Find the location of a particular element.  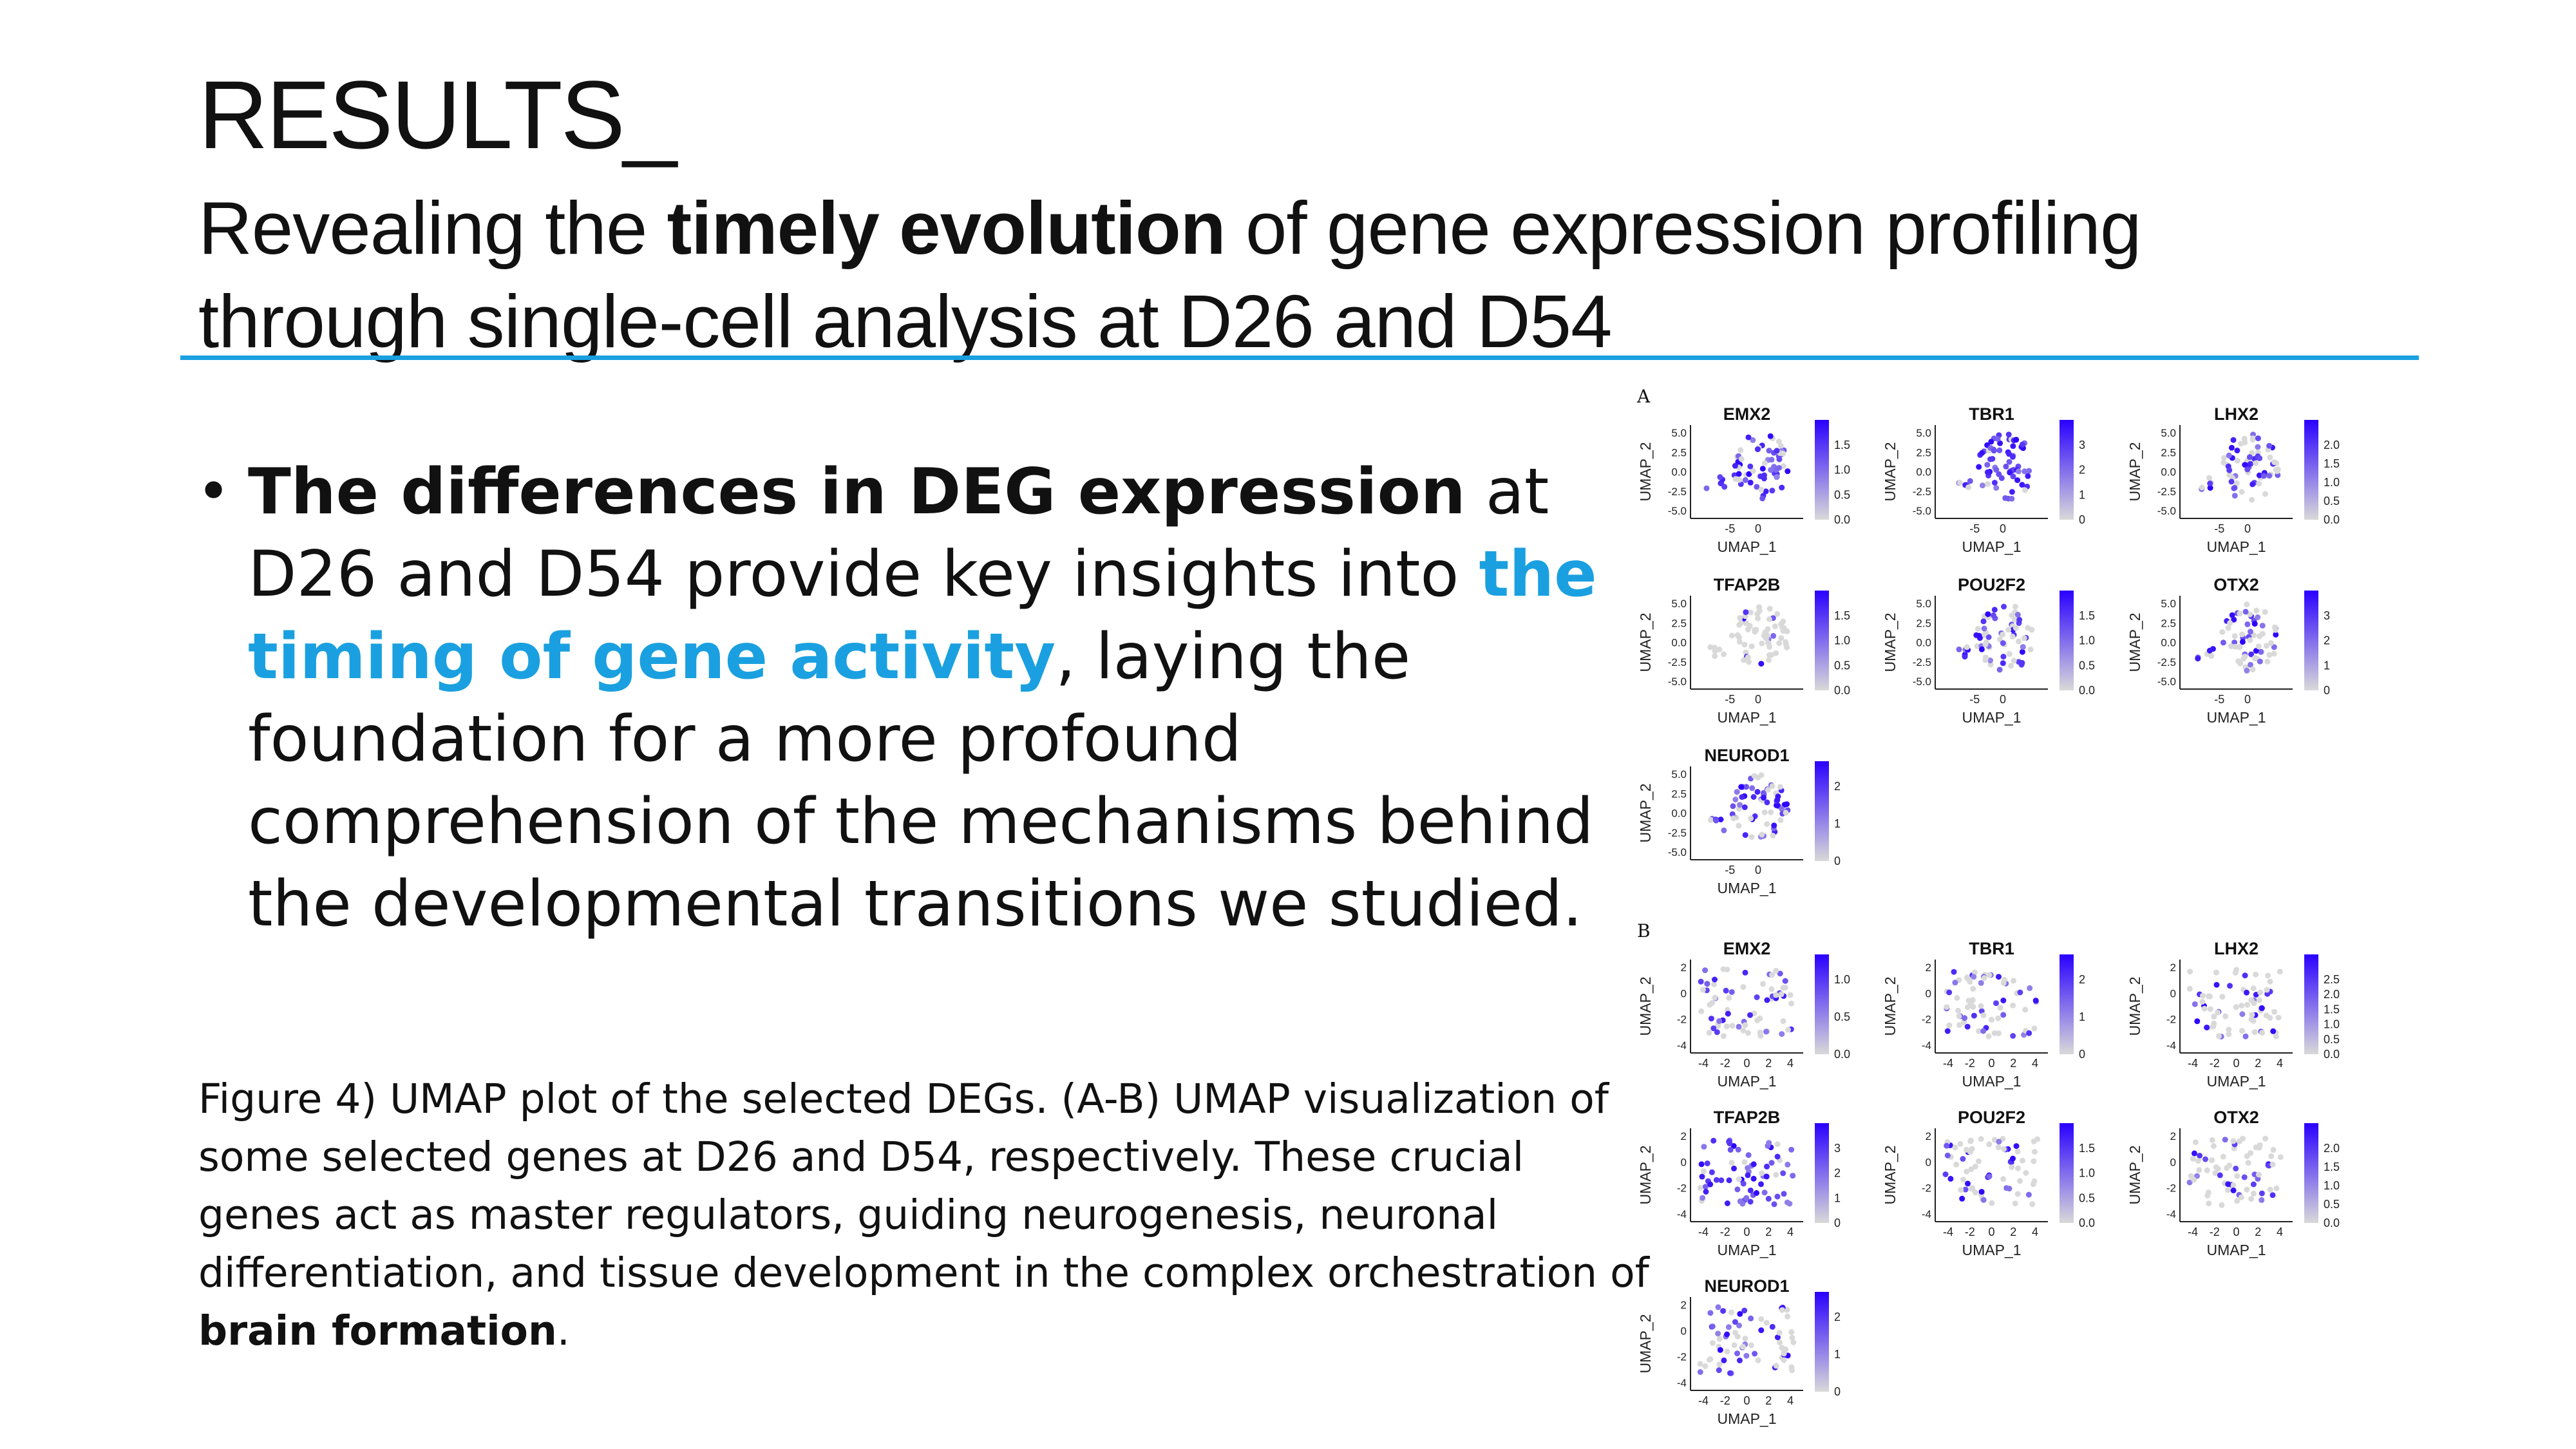

x-tick-label: 2 is located at coordinates (2013, 1063).